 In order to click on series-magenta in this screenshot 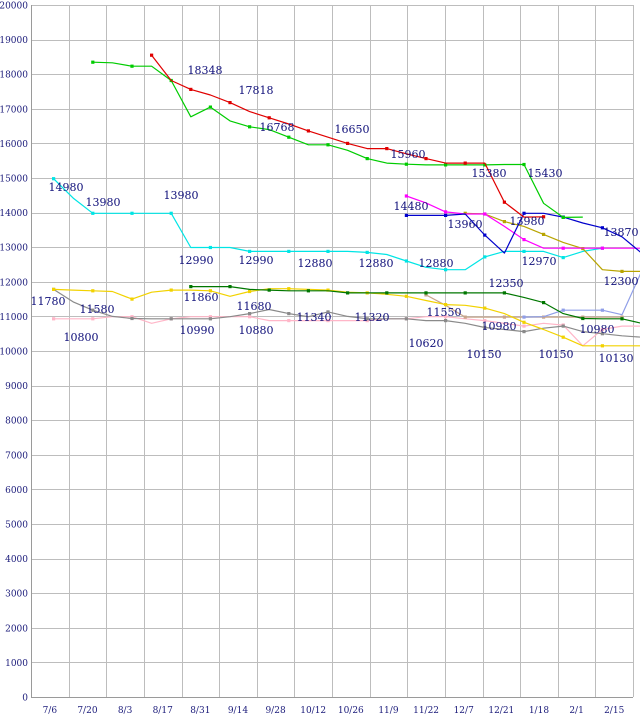, I will do `click(522, 222)`.